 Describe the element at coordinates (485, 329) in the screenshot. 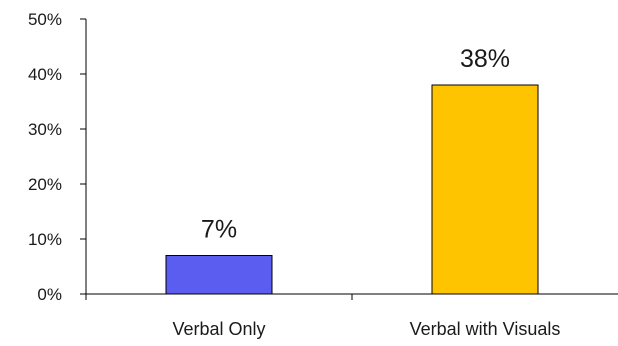

I see `x-tick-label: Verbal with Visuals` at that location.